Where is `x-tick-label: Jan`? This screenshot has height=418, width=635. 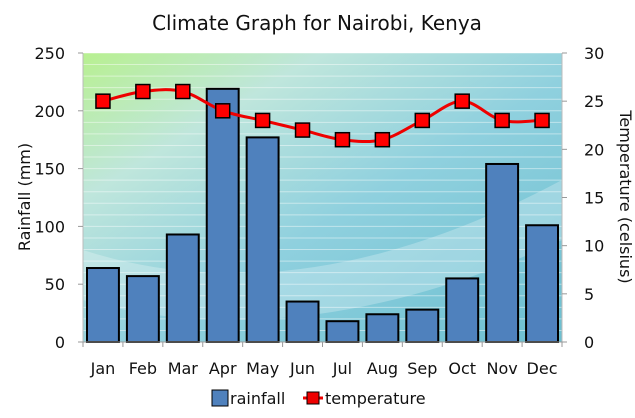
x-tick-label: Jan is located at coordinates (103, 368).